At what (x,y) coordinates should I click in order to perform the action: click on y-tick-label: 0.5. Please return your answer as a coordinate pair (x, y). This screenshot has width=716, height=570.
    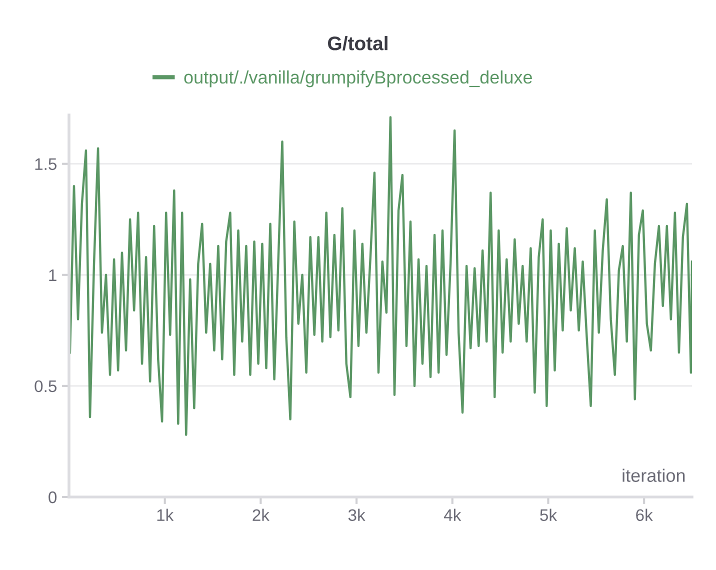
    Looking at the image, I should click on (45, 386).